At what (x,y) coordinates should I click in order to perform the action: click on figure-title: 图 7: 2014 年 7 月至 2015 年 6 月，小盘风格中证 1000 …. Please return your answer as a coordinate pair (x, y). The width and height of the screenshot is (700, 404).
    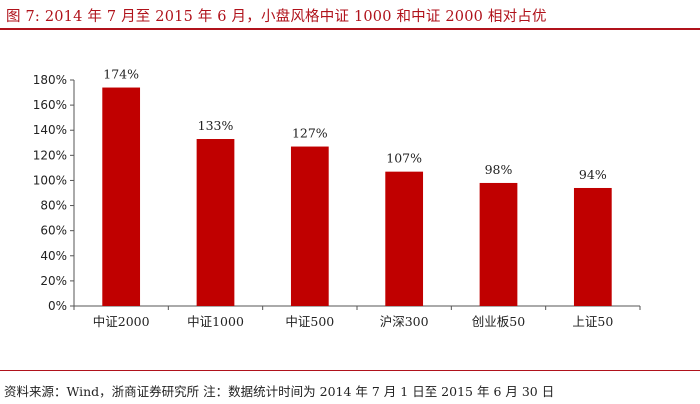
    Looking at the image, I should click on (276, 17).